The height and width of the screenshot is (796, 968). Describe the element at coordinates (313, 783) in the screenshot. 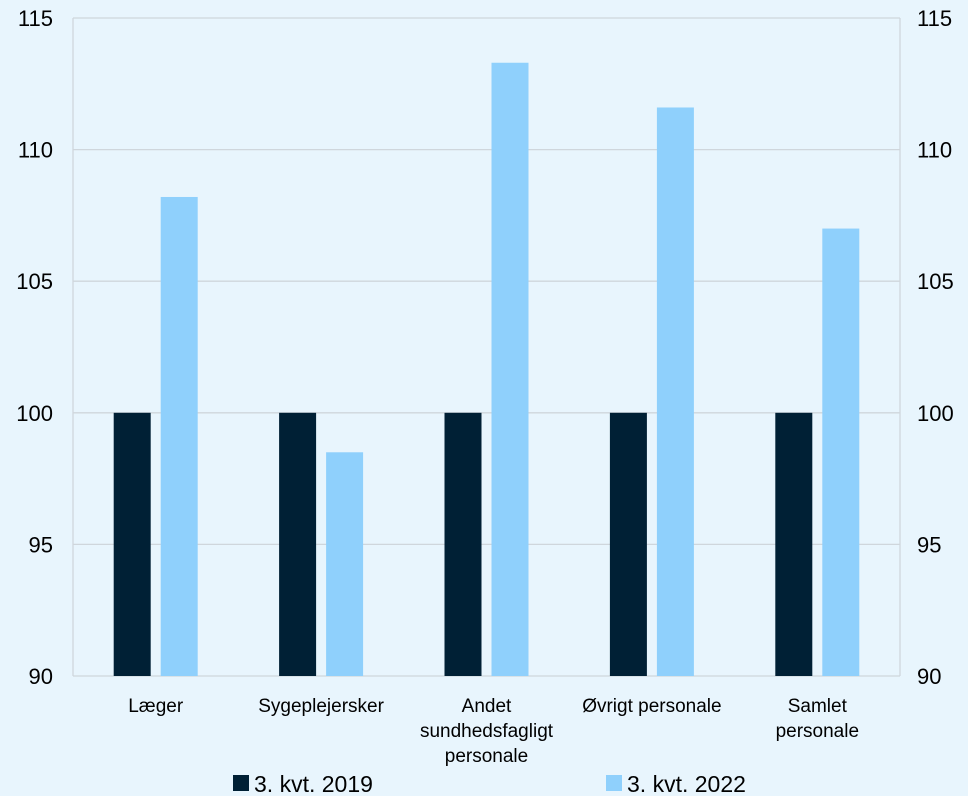

I see `legend-label: 3. kvt. 2019` at that location.